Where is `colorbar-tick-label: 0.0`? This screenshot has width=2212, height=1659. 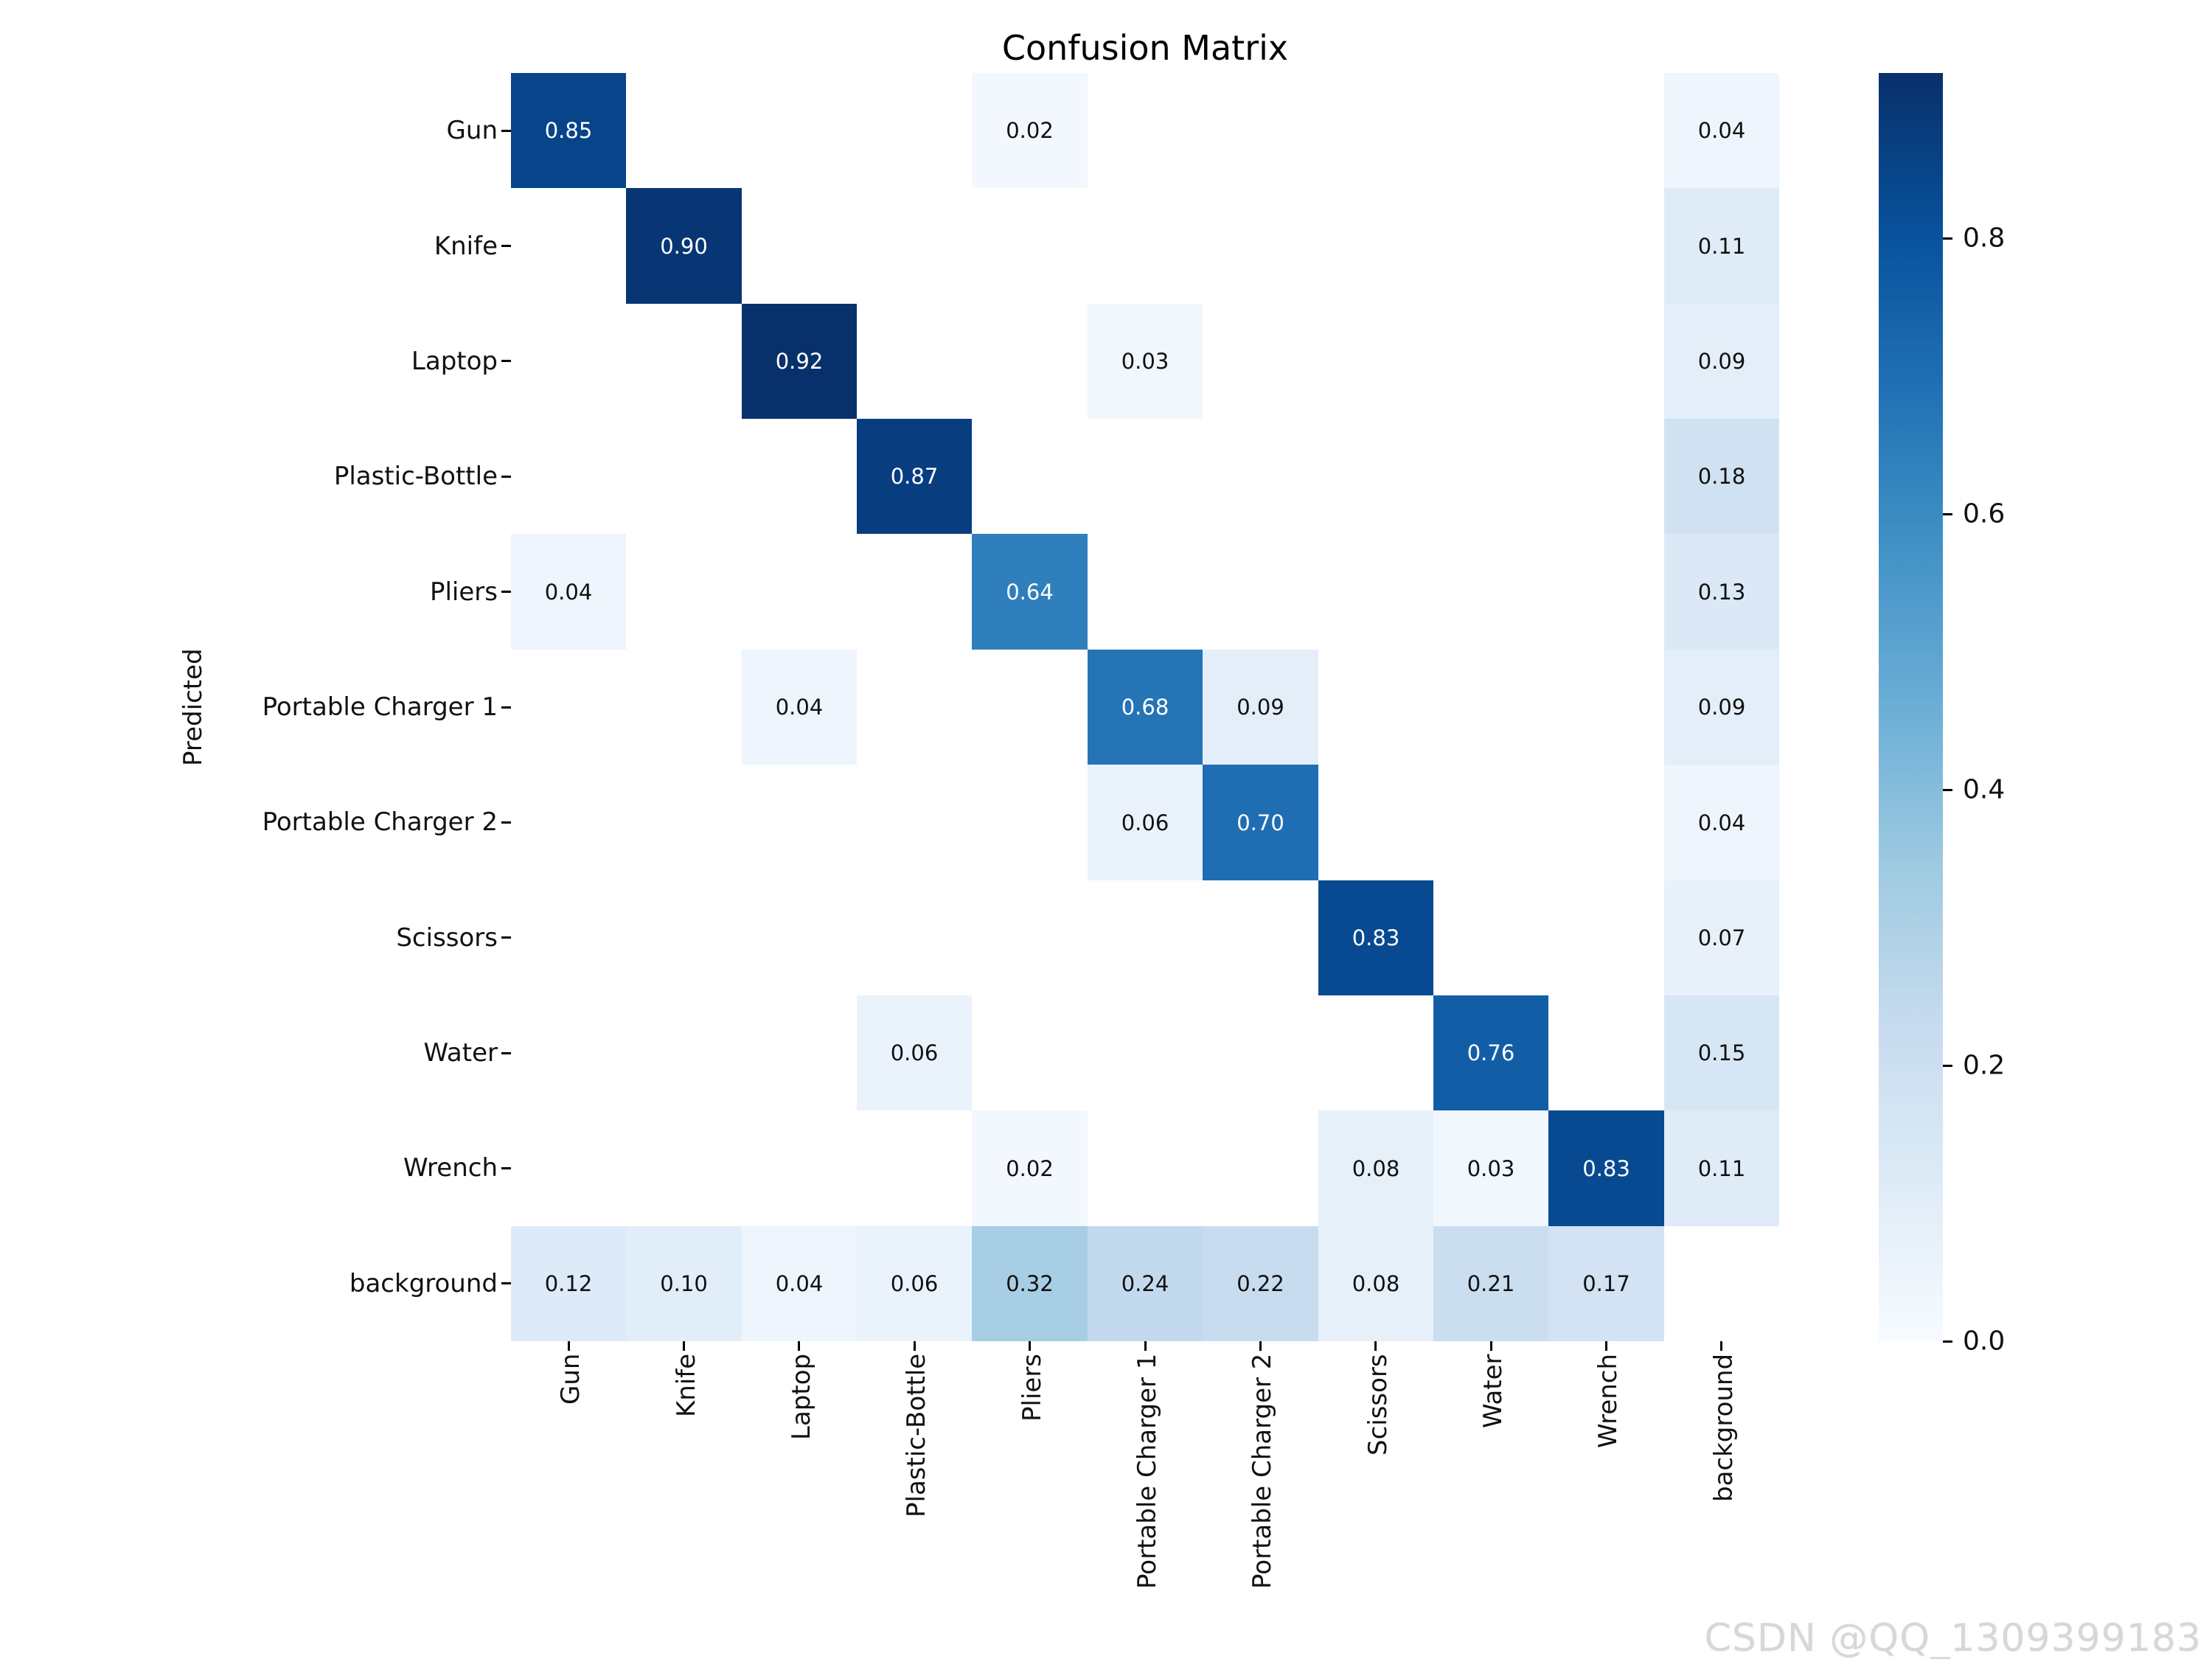
colorbar-tick-label: 0.0 is located at coordinates (1984, 1341).